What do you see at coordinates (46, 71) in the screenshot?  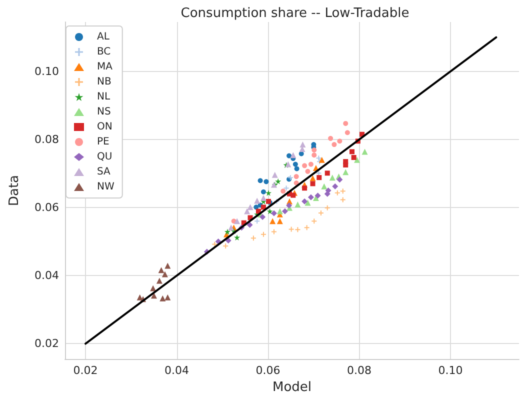 I see `y-tick-label: 0.10` at bounding box center [46, 71].